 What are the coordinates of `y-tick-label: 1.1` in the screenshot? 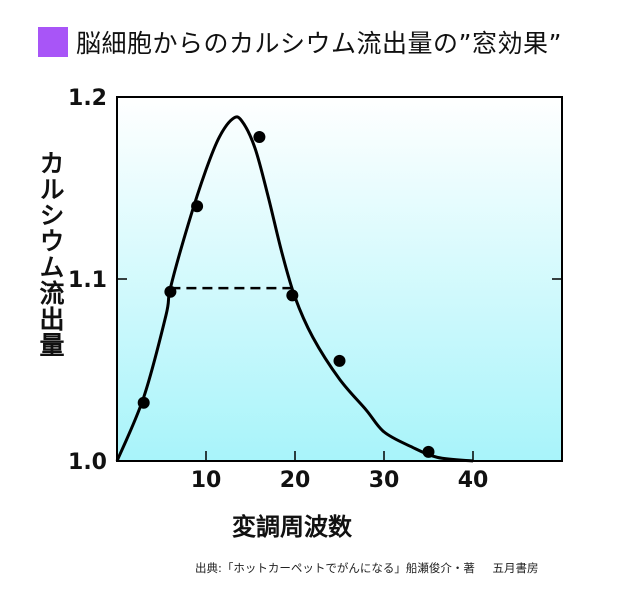 It's located at (87, 280).